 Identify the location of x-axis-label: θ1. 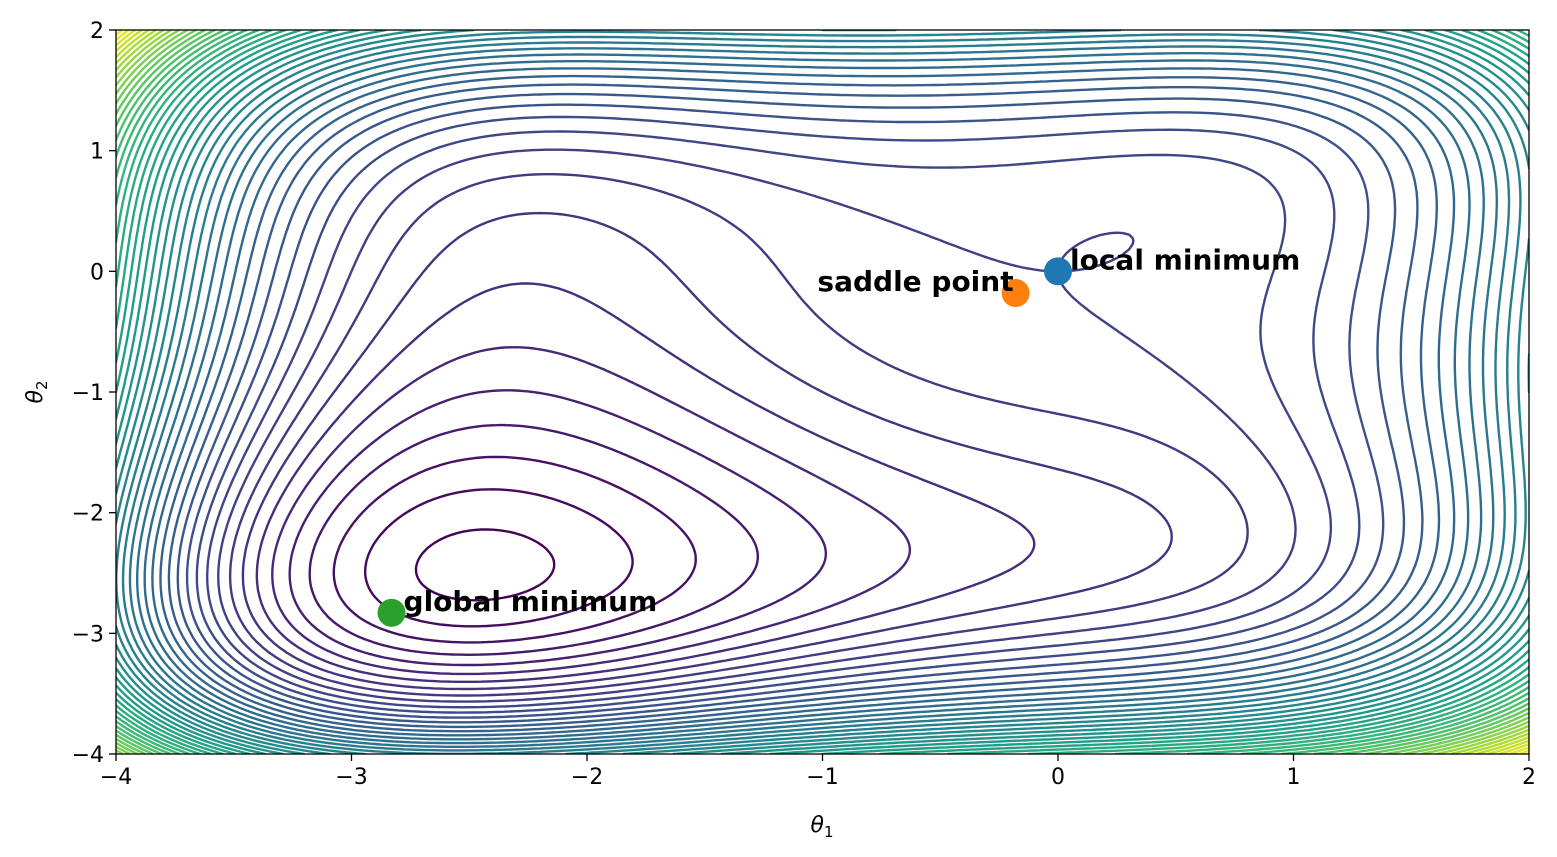
(821, 827).